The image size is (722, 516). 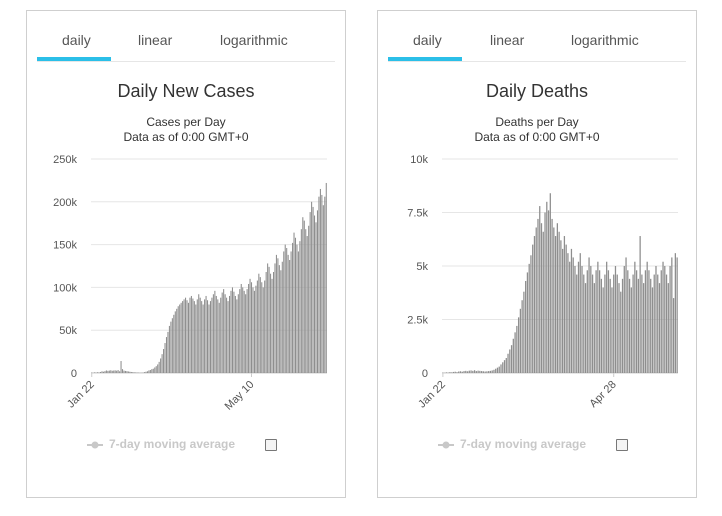 What do you see at coordinates (537, 91) in the screenshot?
I see `chart-title: Daily Deaths` at bounding box center [537, 91].